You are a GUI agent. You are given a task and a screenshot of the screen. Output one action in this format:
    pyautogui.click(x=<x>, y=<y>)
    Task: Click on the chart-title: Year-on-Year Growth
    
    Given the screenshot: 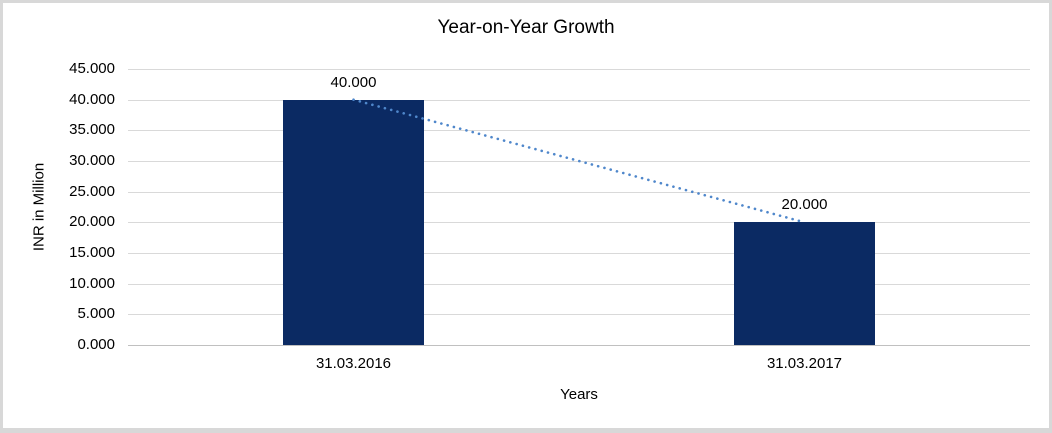 What is the action you would take?
    pyautogui.click(x=526, y=27)
    